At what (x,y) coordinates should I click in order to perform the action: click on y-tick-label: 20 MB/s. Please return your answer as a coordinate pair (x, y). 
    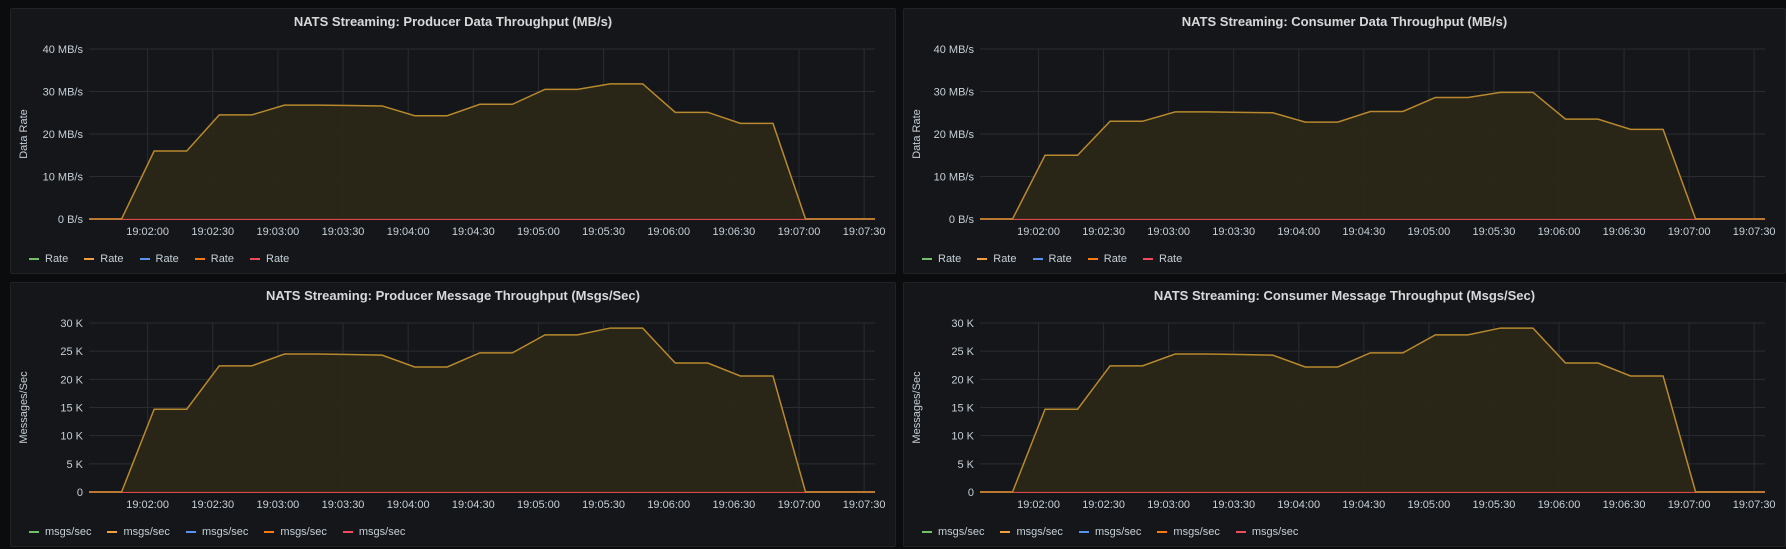
    Looking at the image, I should click on (63, 135).